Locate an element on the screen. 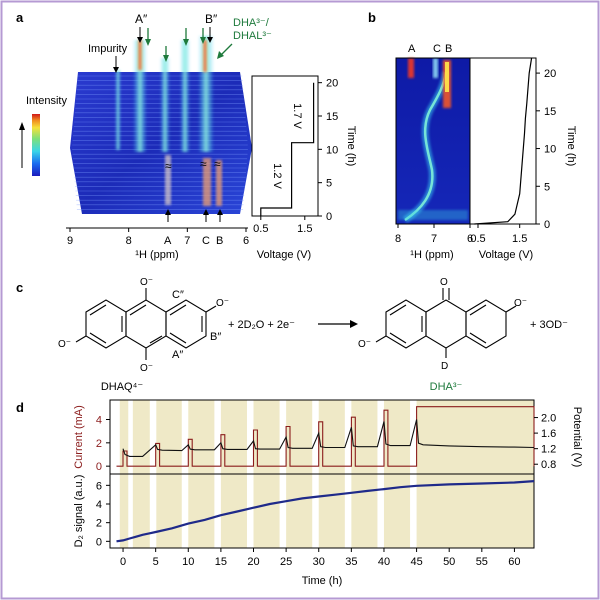  dhaq-o-bottom: O⁻ is located at coordinates (146, 368).